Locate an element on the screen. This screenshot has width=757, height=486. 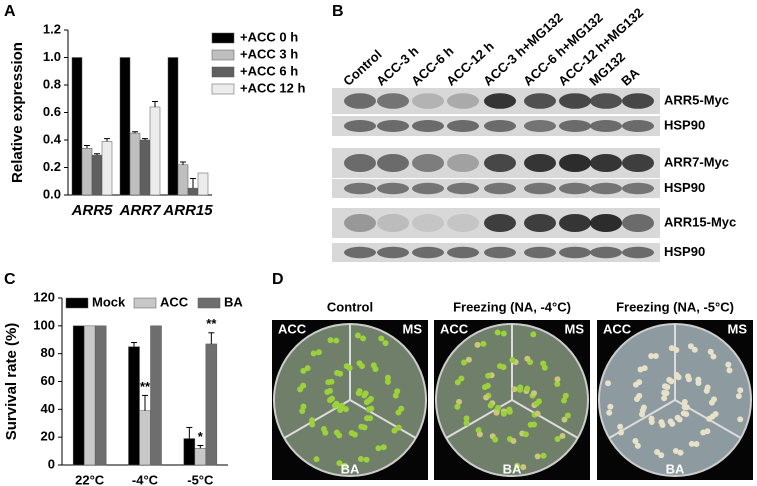
y-tick-label: 0.2 is located at coordinates (52, 166).